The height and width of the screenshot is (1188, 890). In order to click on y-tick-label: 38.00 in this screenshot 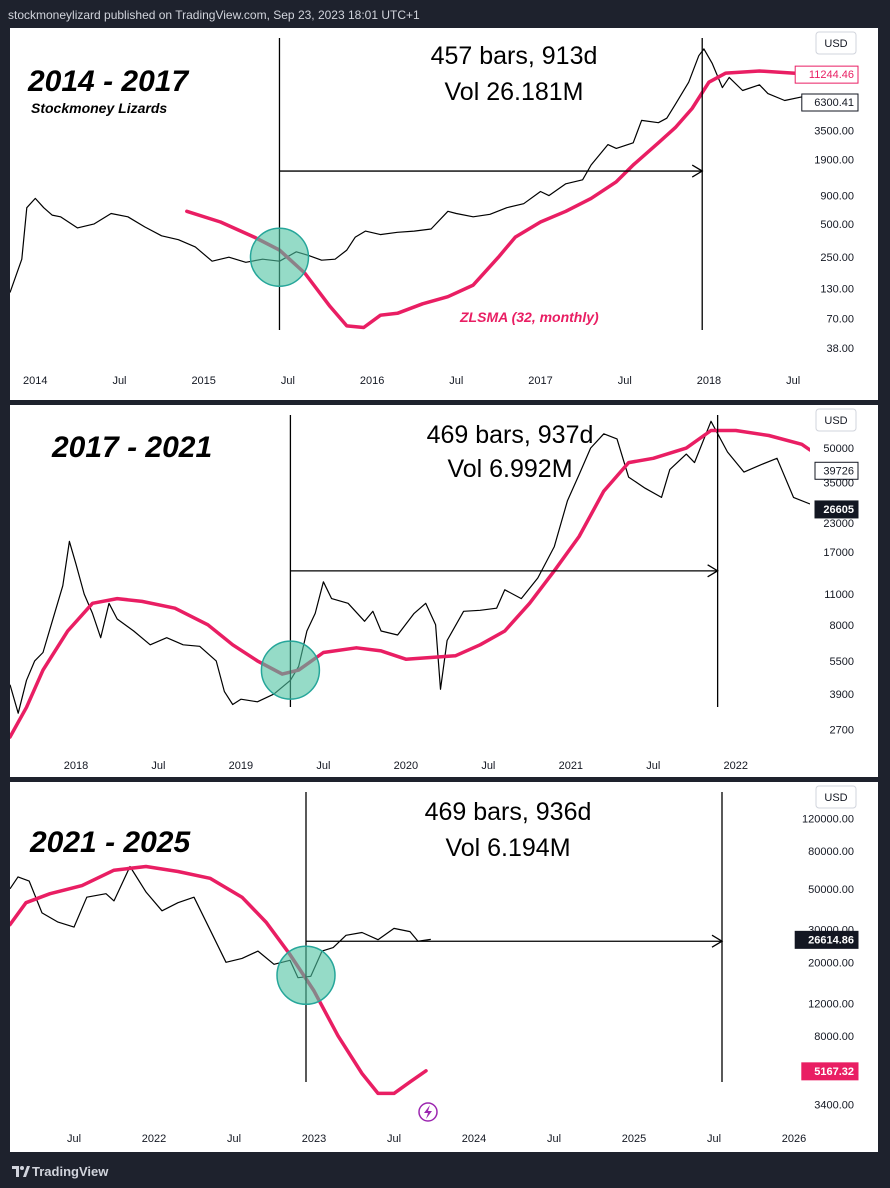, I will do `click(840, 349)`.